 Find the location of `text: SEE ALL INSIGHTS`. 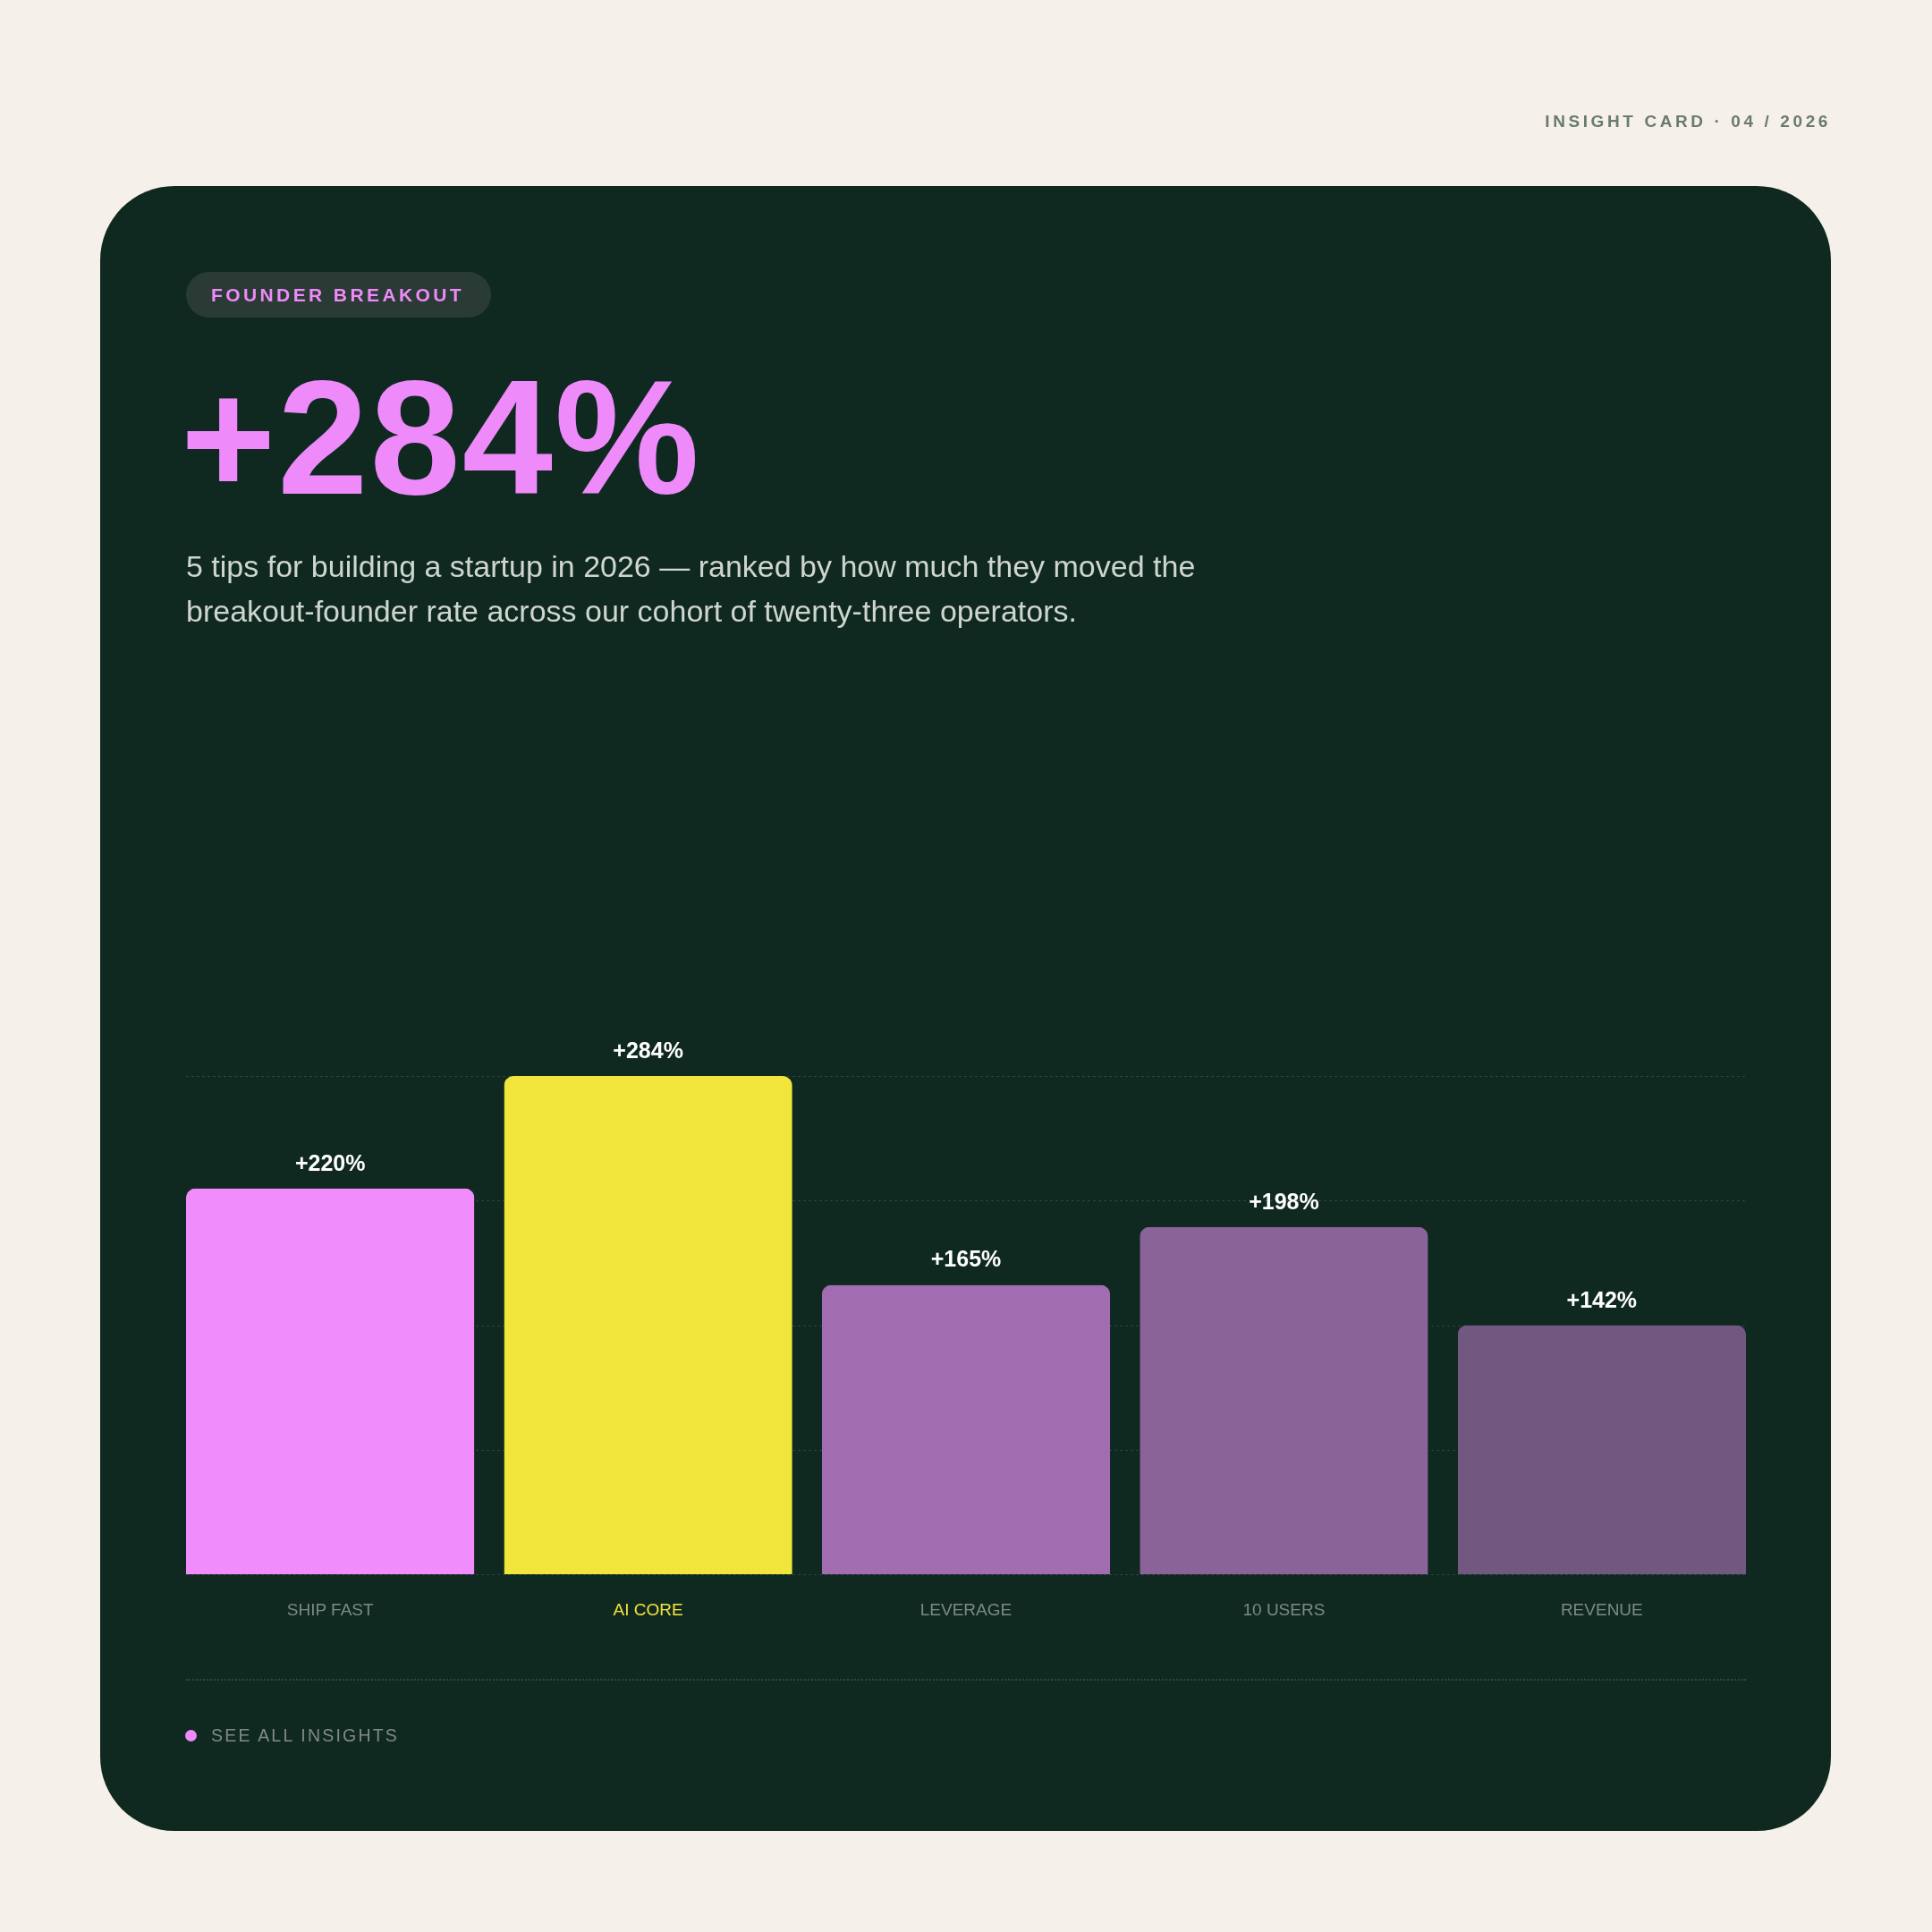

text: SEE ALL INSIGHTS is located at coordinates (305, 1735).